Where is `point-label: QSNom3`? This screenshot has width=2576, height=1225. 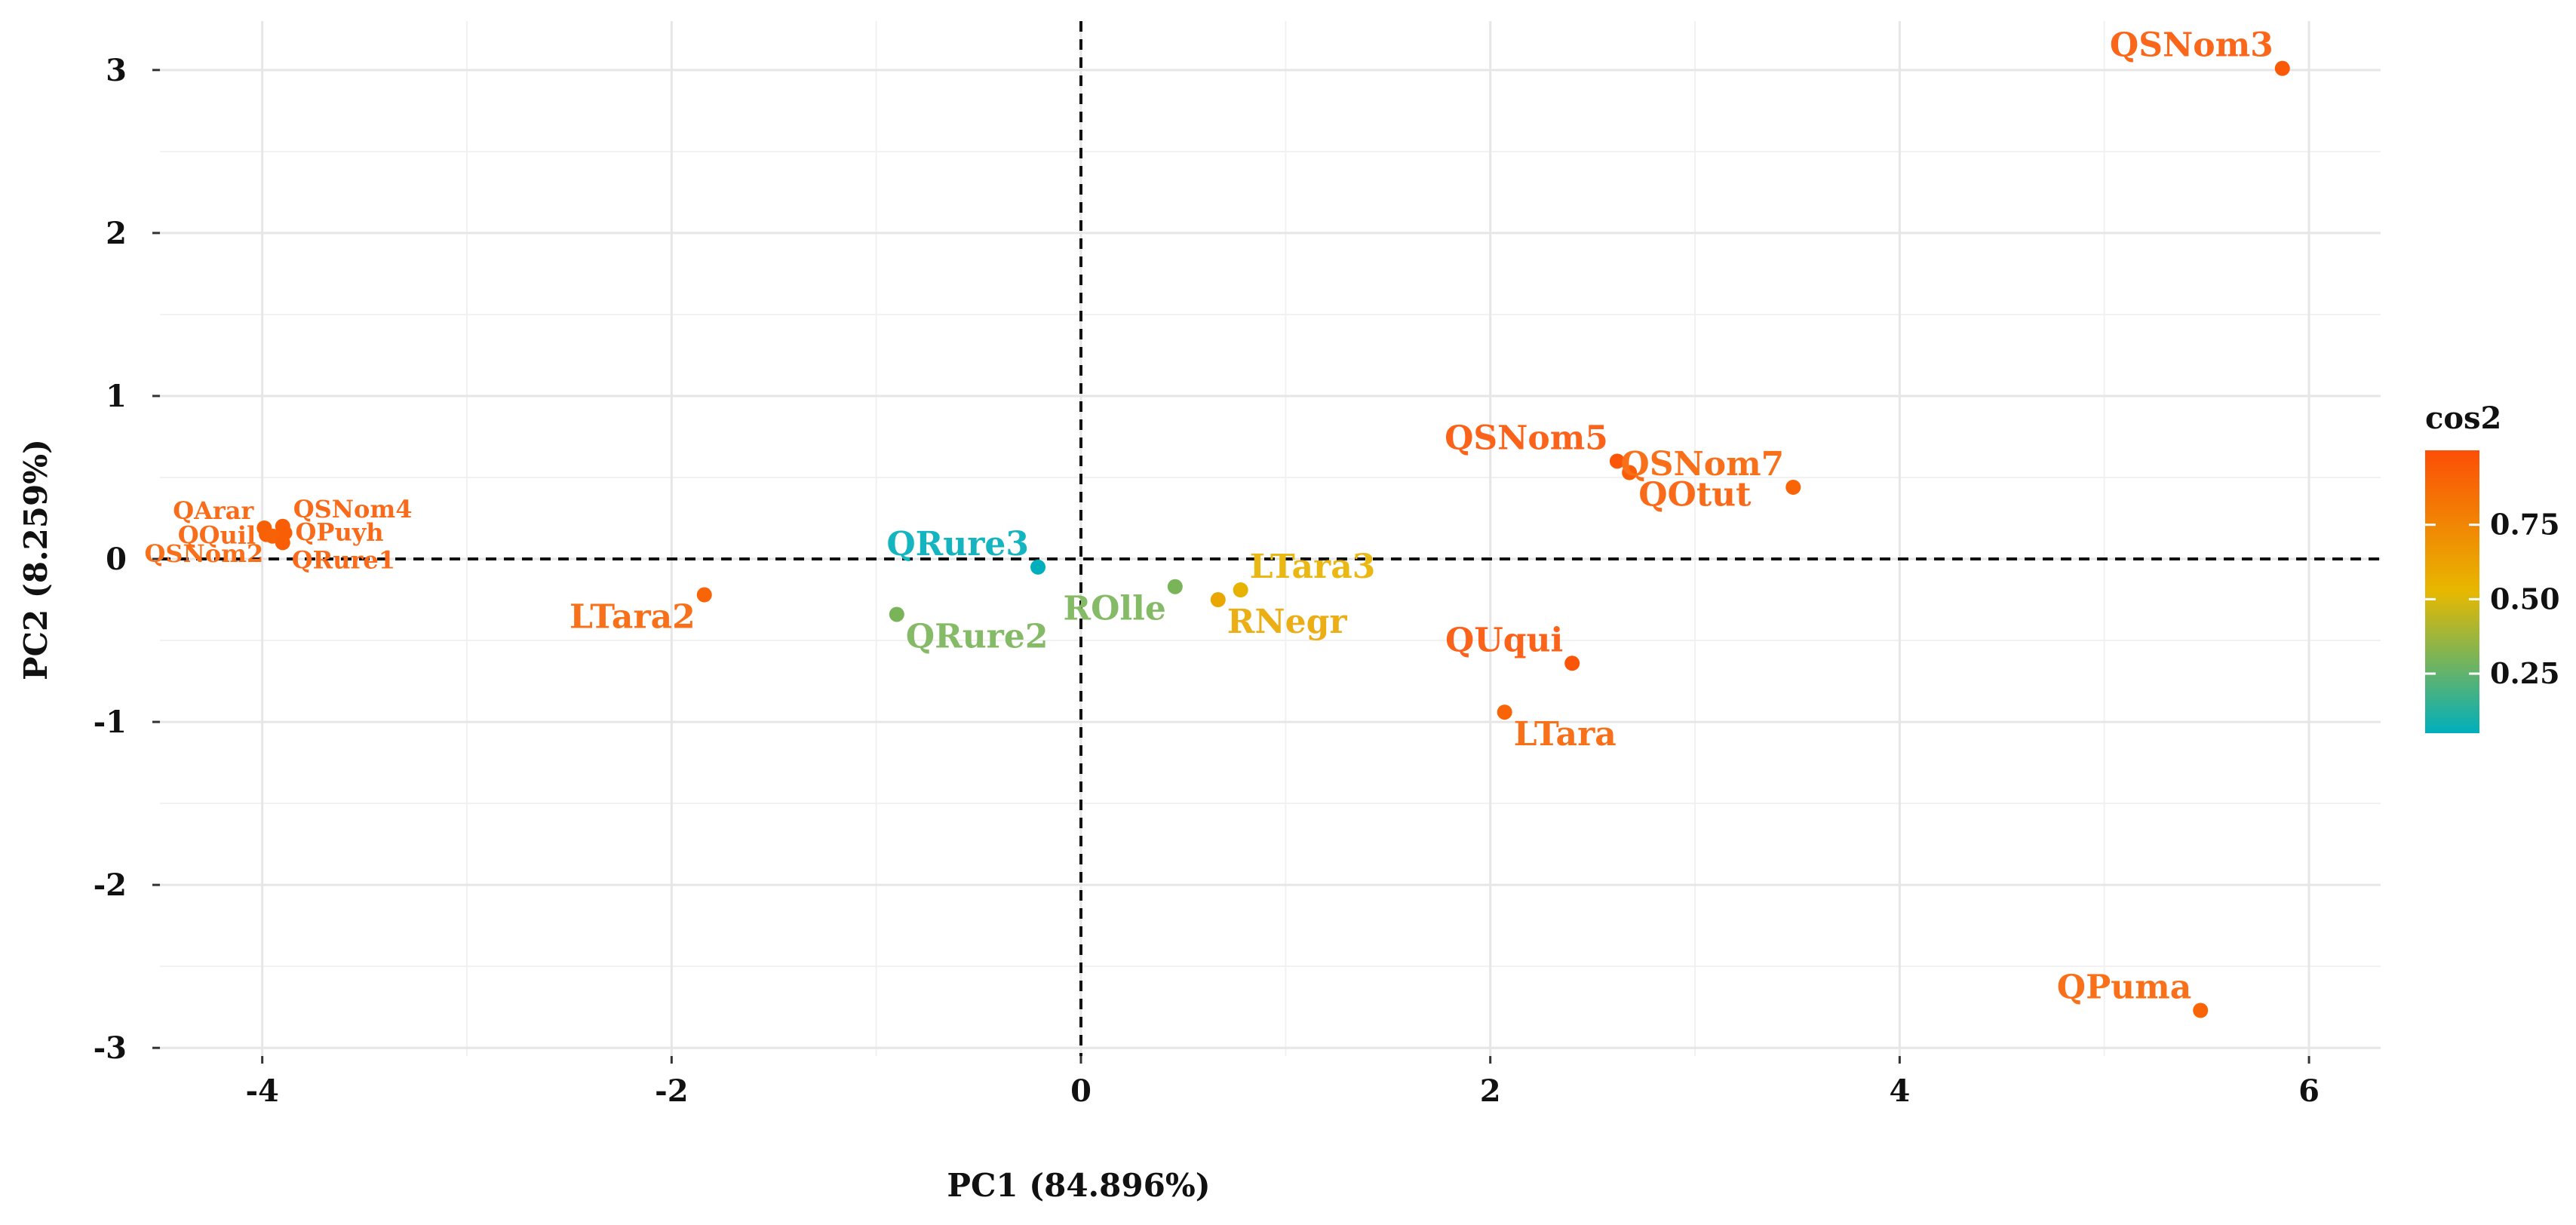 point-label: QSNom3 is located at coordinates (2192, 45).